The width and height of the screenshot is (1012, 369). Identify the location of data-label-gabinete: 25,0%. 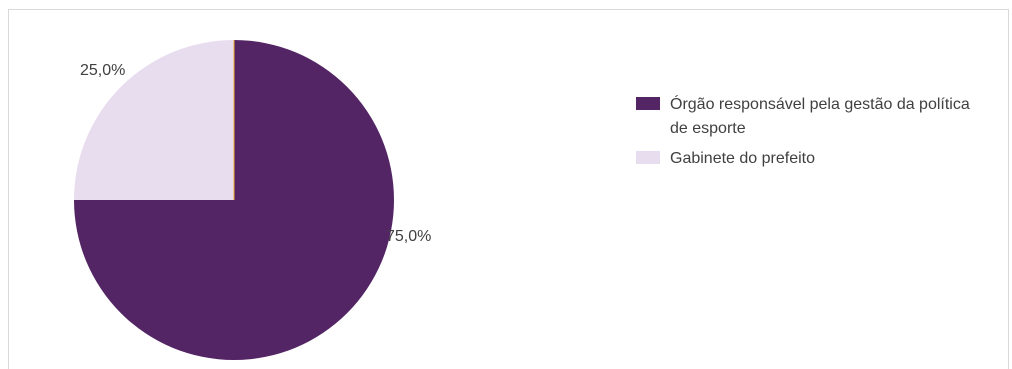
(103, 70).